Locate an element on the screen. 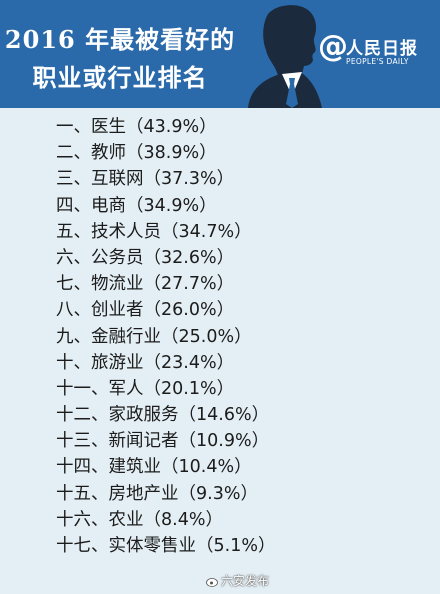 The width and height of the screenshot is (440, 594). watermark: 六安发布 is located at coordinates (237, 580).